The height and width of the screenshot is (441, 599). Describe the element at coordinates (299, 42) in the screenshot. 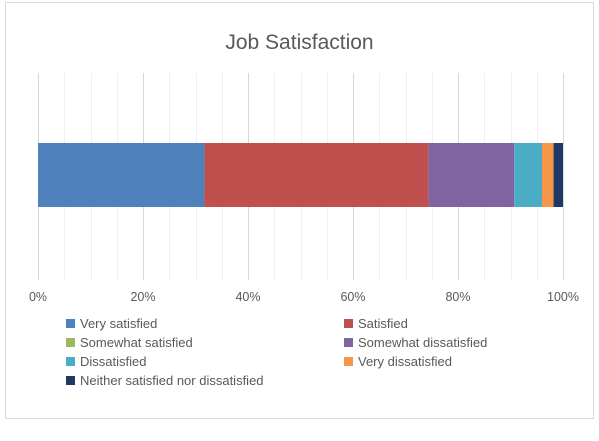

I see `chart-title: Job Satisfaction` at that location.